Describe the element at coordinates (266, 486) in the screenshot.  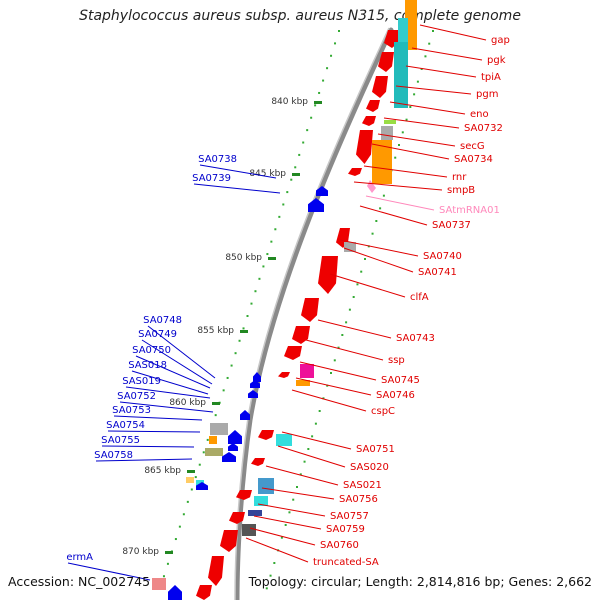
I see `steel-gene` at that location.